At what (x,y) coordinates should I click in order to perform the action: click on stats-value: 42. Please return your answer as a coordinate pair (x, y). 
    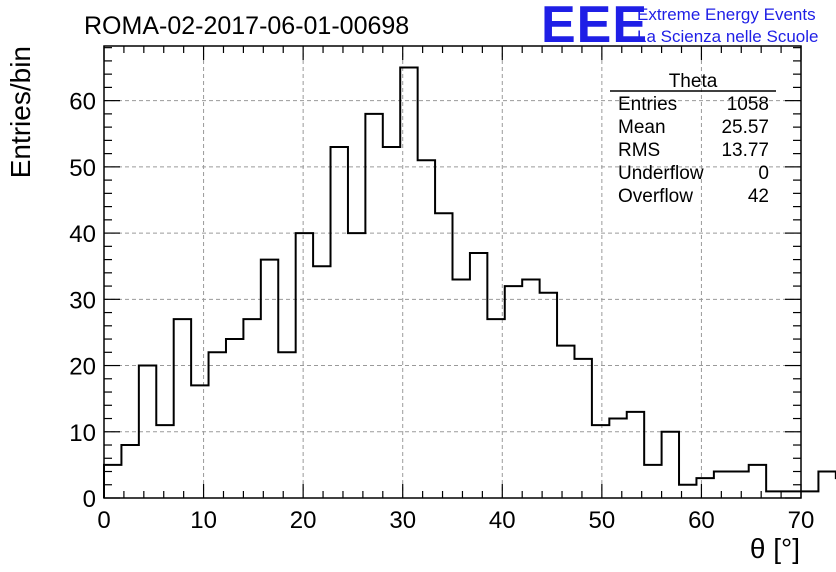
    Looking at the image, I should click on (758, 196).